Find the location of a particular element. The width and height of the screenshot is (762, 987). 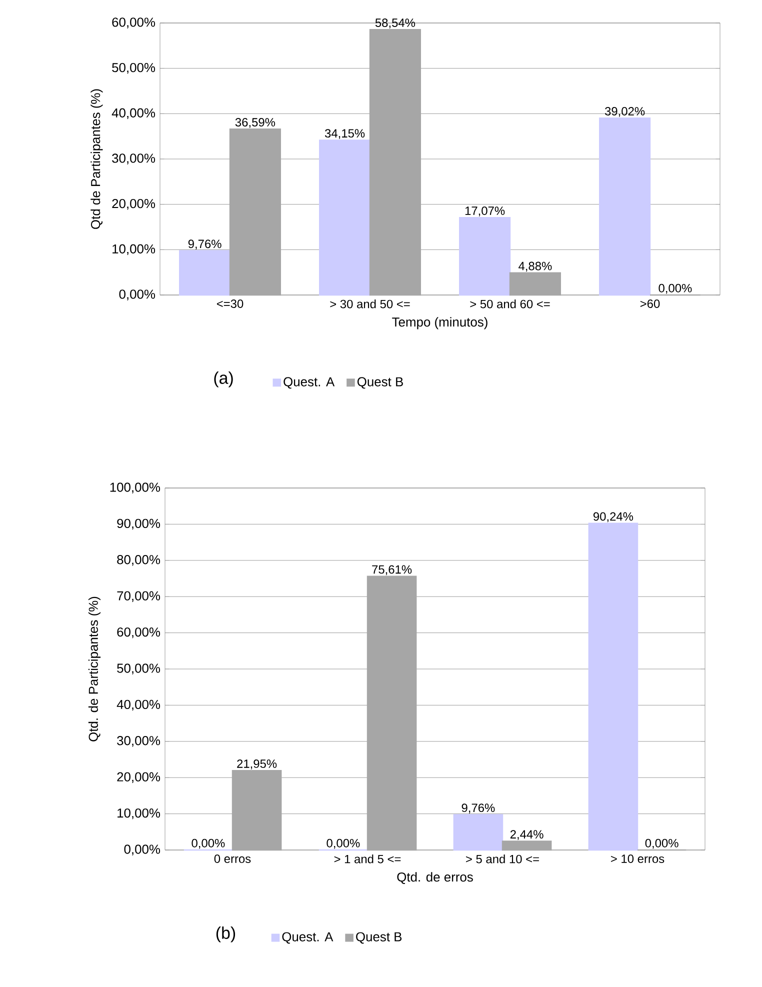

text: (b) is located at coordinates (226, 934).